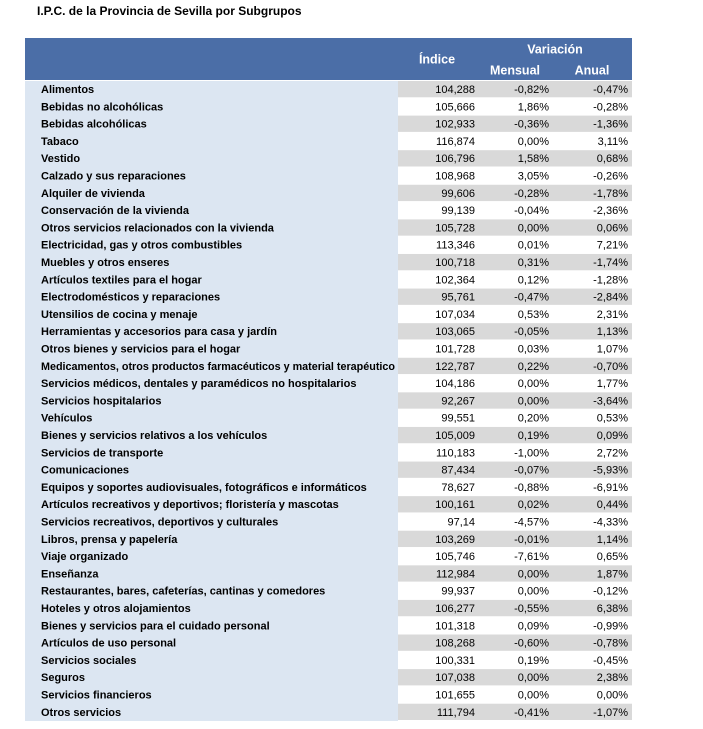  What do you see at coordinates (610, 626) in the screenshot?
I see `anual-value: -0,99%` at bounding box center [610, 626].